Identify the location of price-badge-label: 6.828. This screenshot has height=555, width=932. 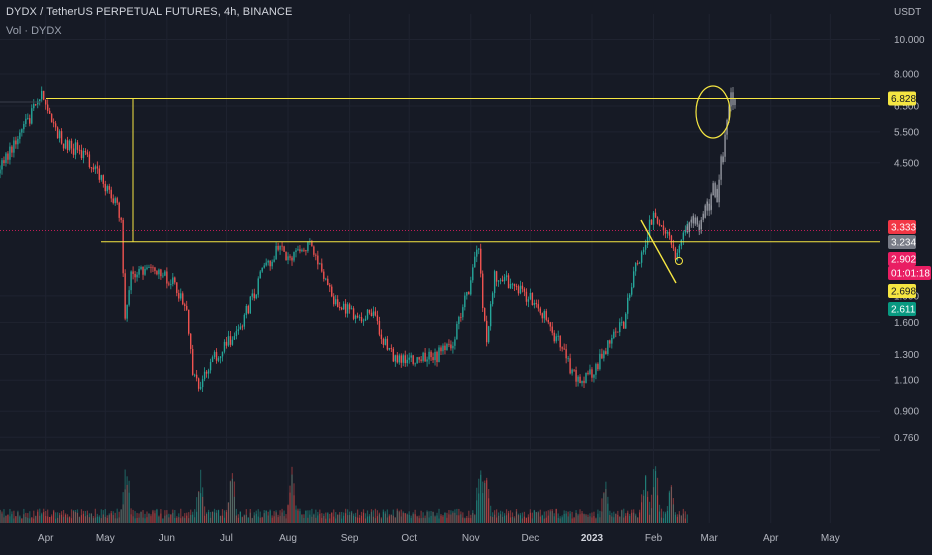
(903, 99).